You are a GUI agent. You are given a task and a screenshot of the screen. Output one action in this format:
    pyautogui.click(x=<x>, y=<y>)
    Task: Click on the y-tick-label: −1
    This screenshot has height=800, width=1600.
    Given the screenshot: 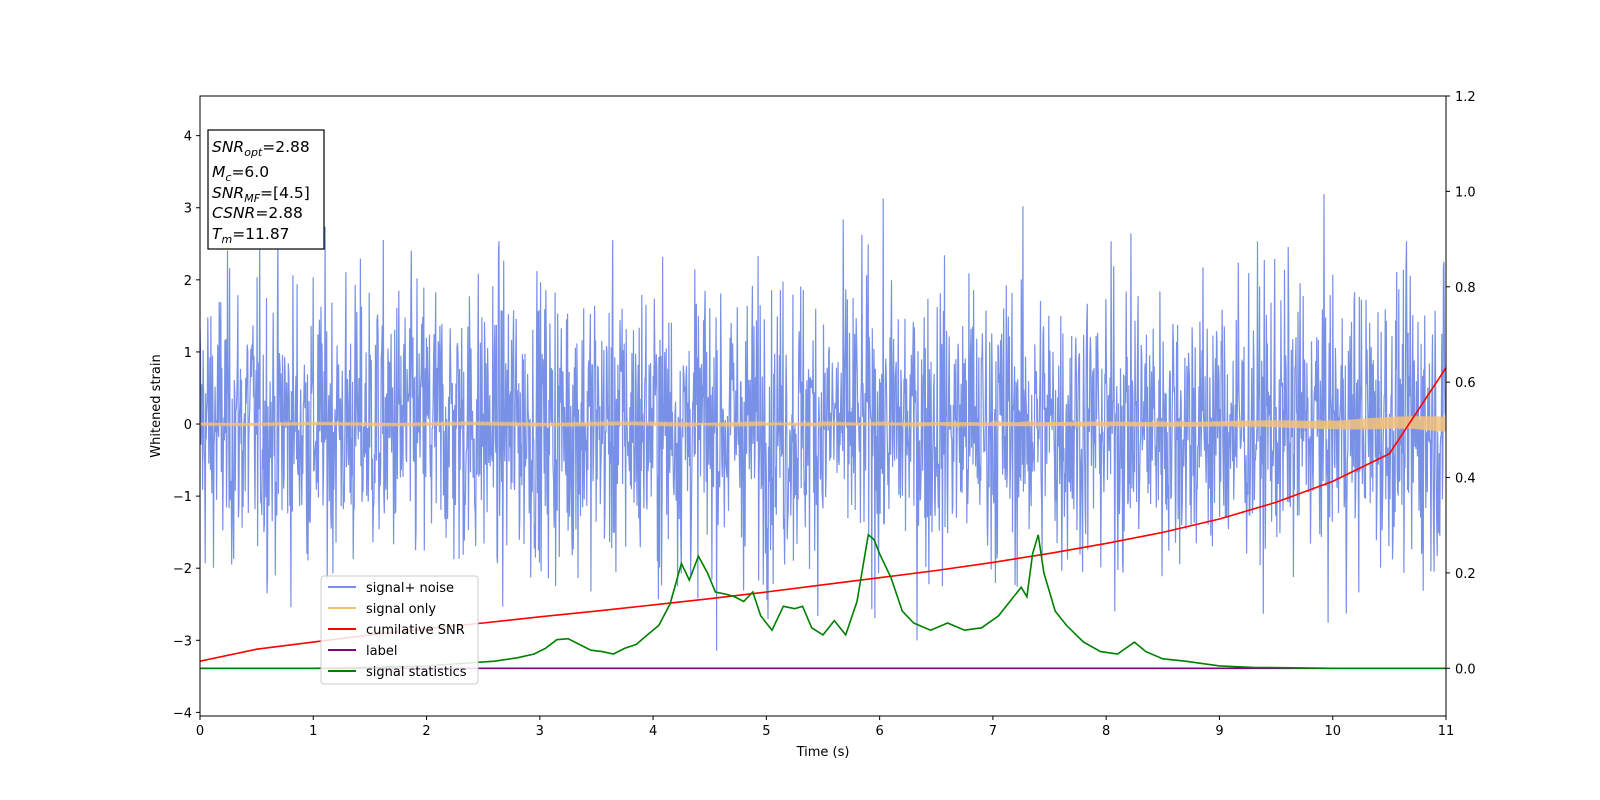 What is the action you would take?
    pyautogui.click(x=182, y=497)
    